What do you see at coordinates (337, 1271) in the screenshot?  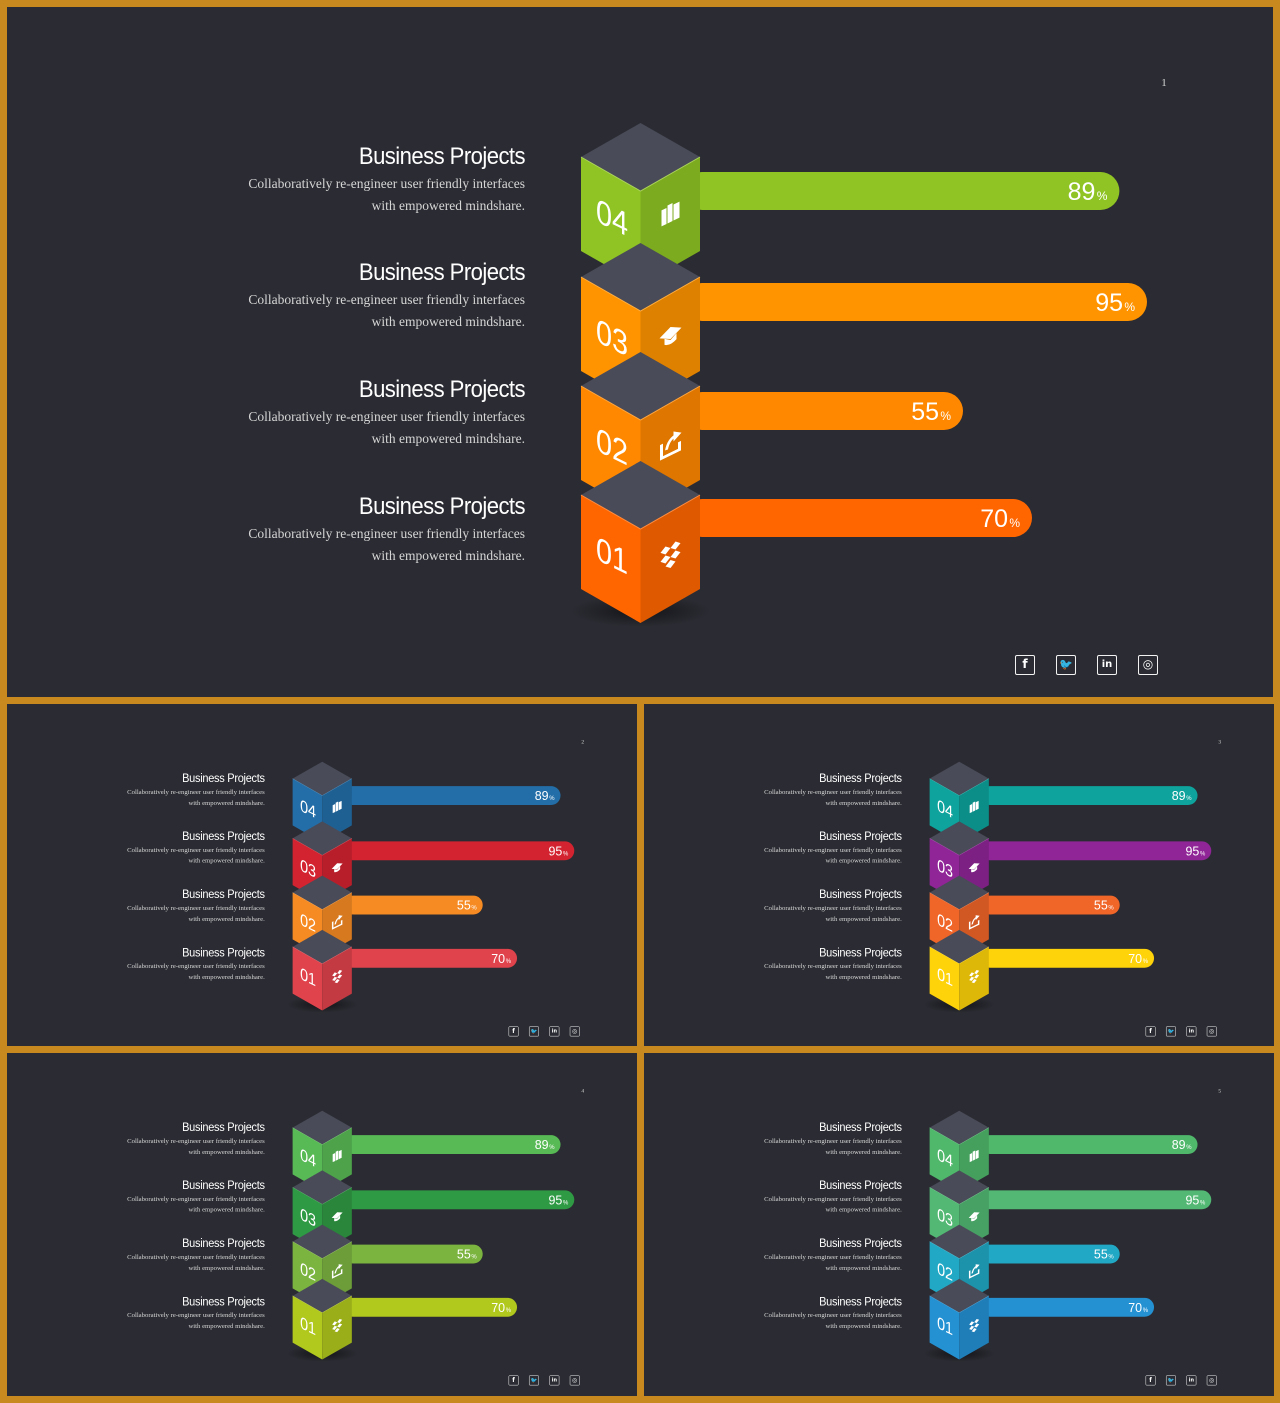 I see `share-box-icon` at bounding box center [337, 1271].